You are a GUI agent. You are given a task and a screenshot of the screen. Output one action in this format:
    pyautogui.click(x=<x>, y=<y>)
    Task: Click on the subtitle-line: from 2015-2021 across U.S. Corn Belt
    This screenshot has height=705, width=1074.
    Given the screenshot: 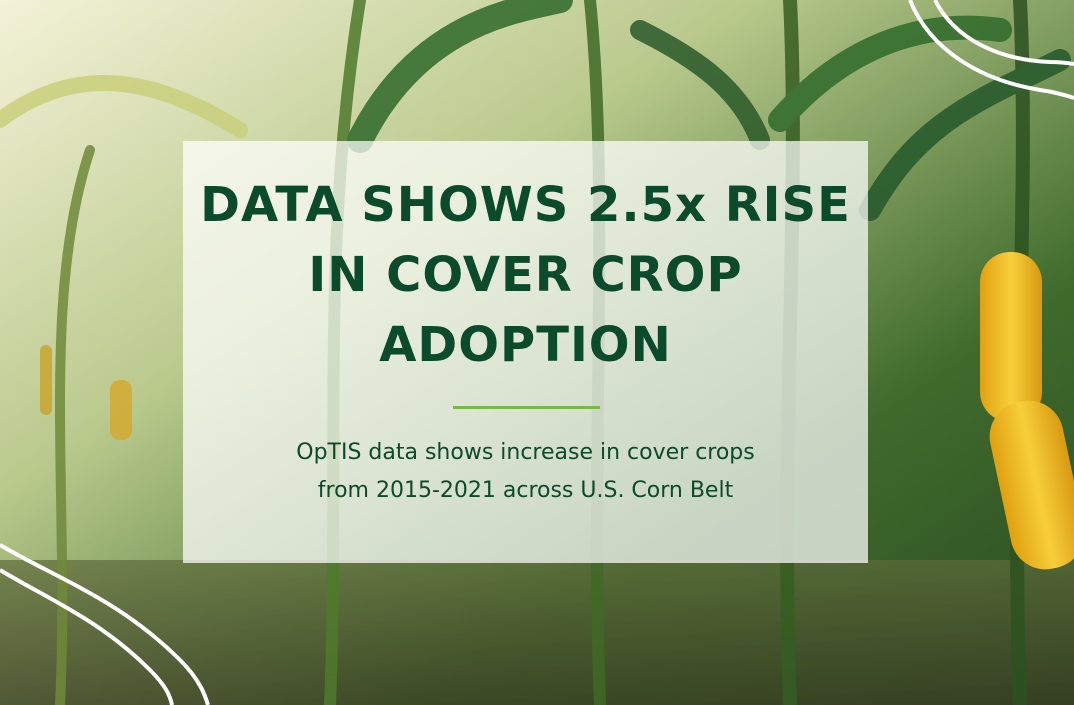 What is the action you would take?
    pyautogui.click(x=525, y=490)
    